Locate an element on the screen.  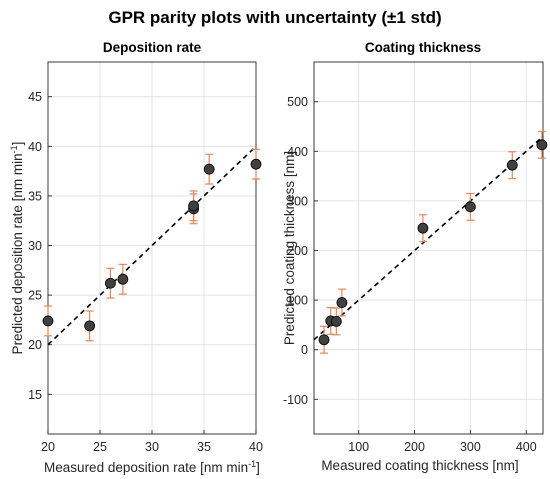
deposition-rate-xlabel: Measured deposition rate [nm min-1] is located at coordinates (152, 467).